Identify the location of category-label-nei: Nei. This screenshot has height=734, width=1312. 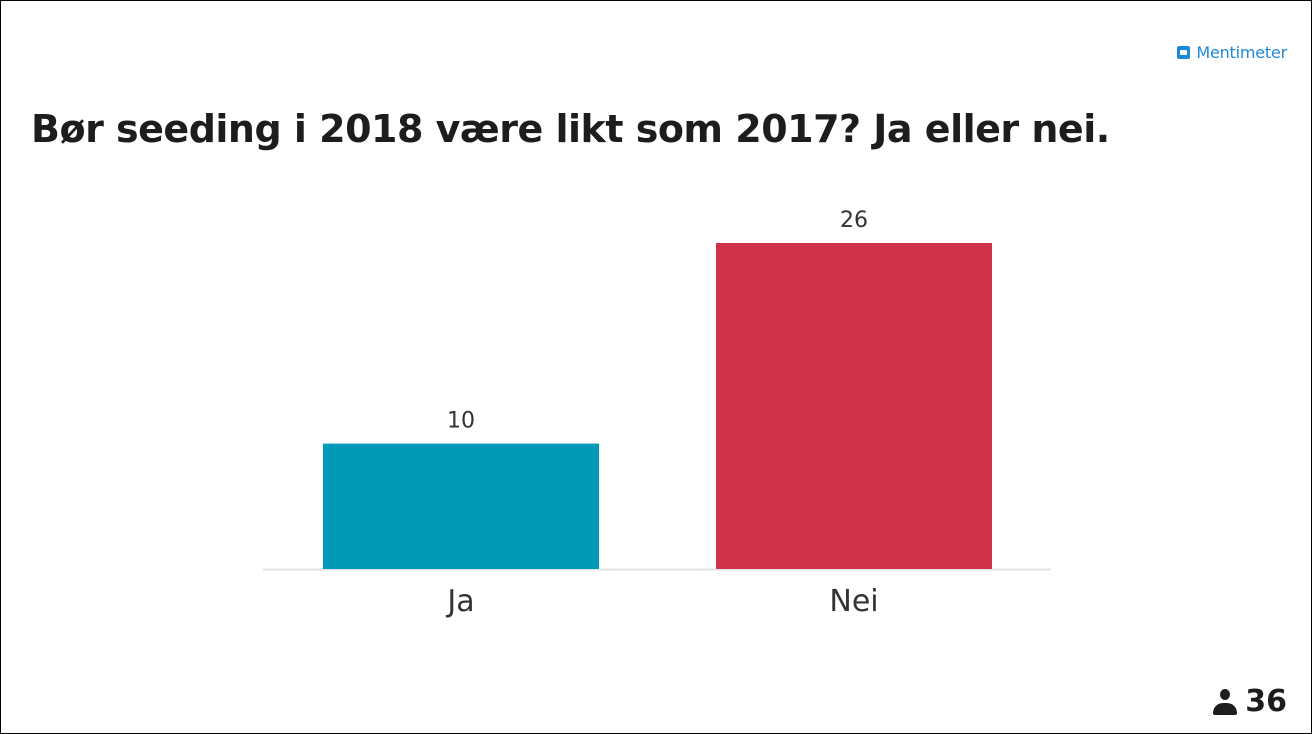
(853, 601).